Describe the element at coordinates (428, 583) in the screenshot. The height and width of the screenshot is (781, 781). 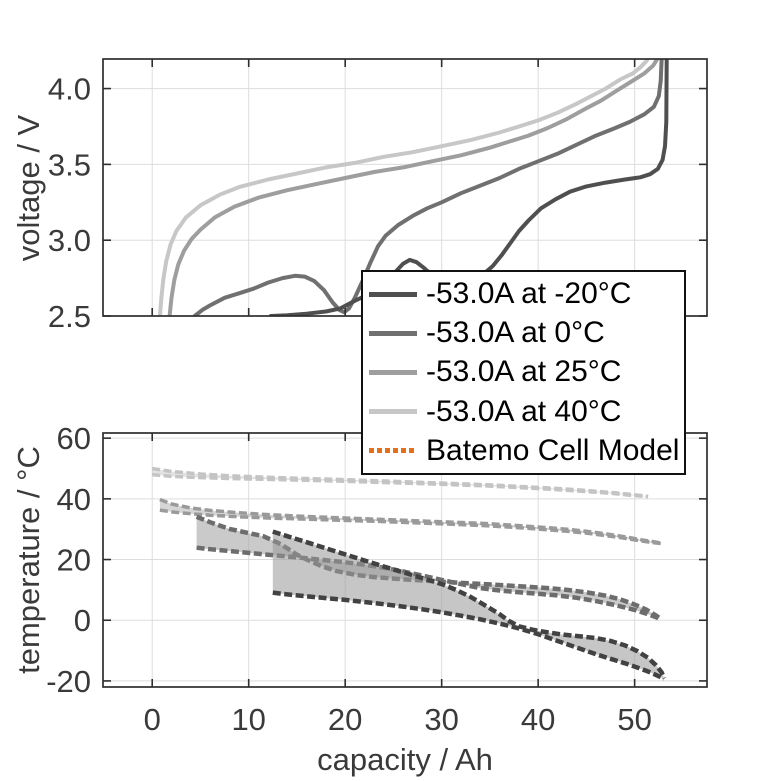
I see `band-lower-edge--53.0A at 0°C` at that location.